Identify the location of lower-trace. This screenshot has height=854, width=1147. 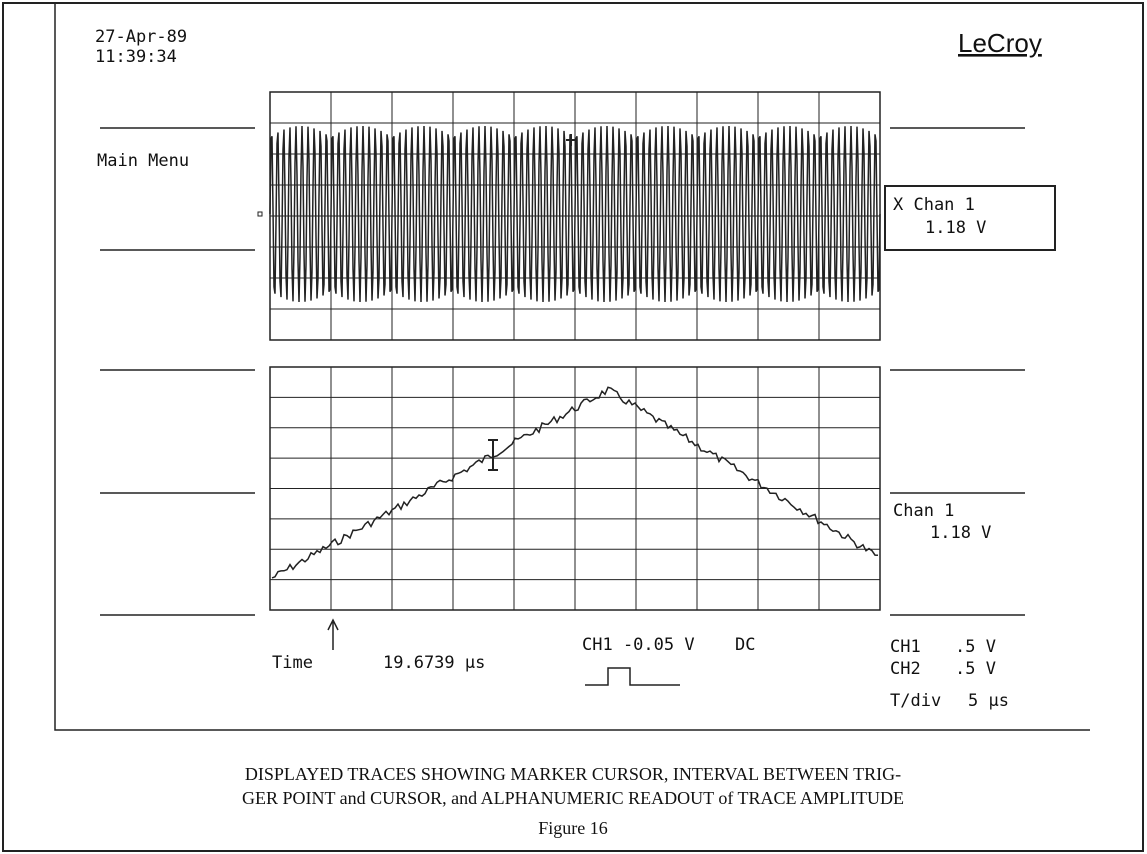
(575, 482).